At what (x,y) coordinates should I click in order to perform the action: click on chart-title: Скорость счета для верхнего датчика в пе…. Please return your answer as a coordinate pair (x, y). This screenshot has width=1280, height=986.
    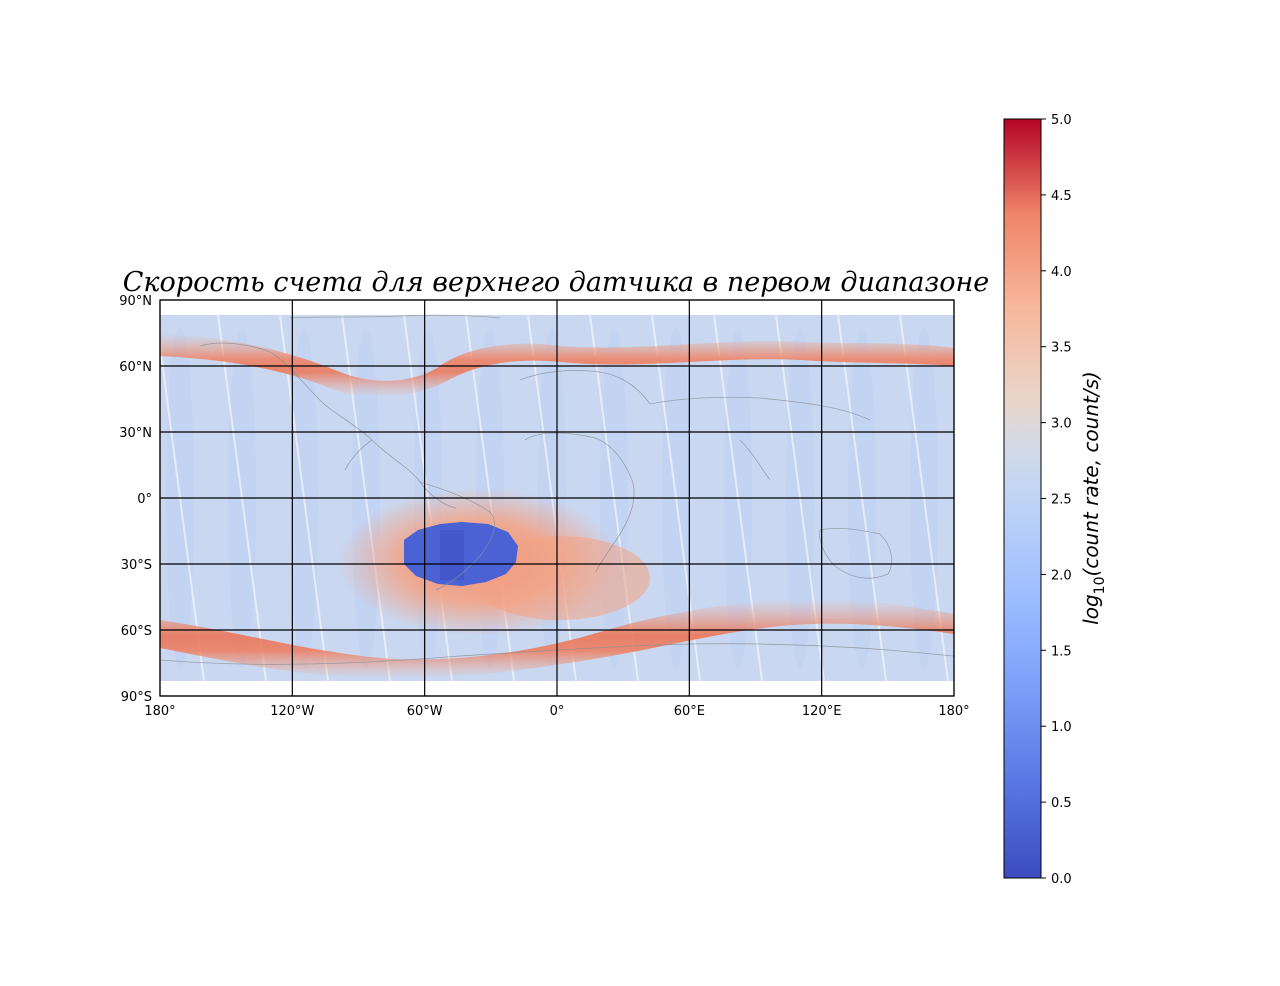
    Looking at the image, I should click on (556, 282).